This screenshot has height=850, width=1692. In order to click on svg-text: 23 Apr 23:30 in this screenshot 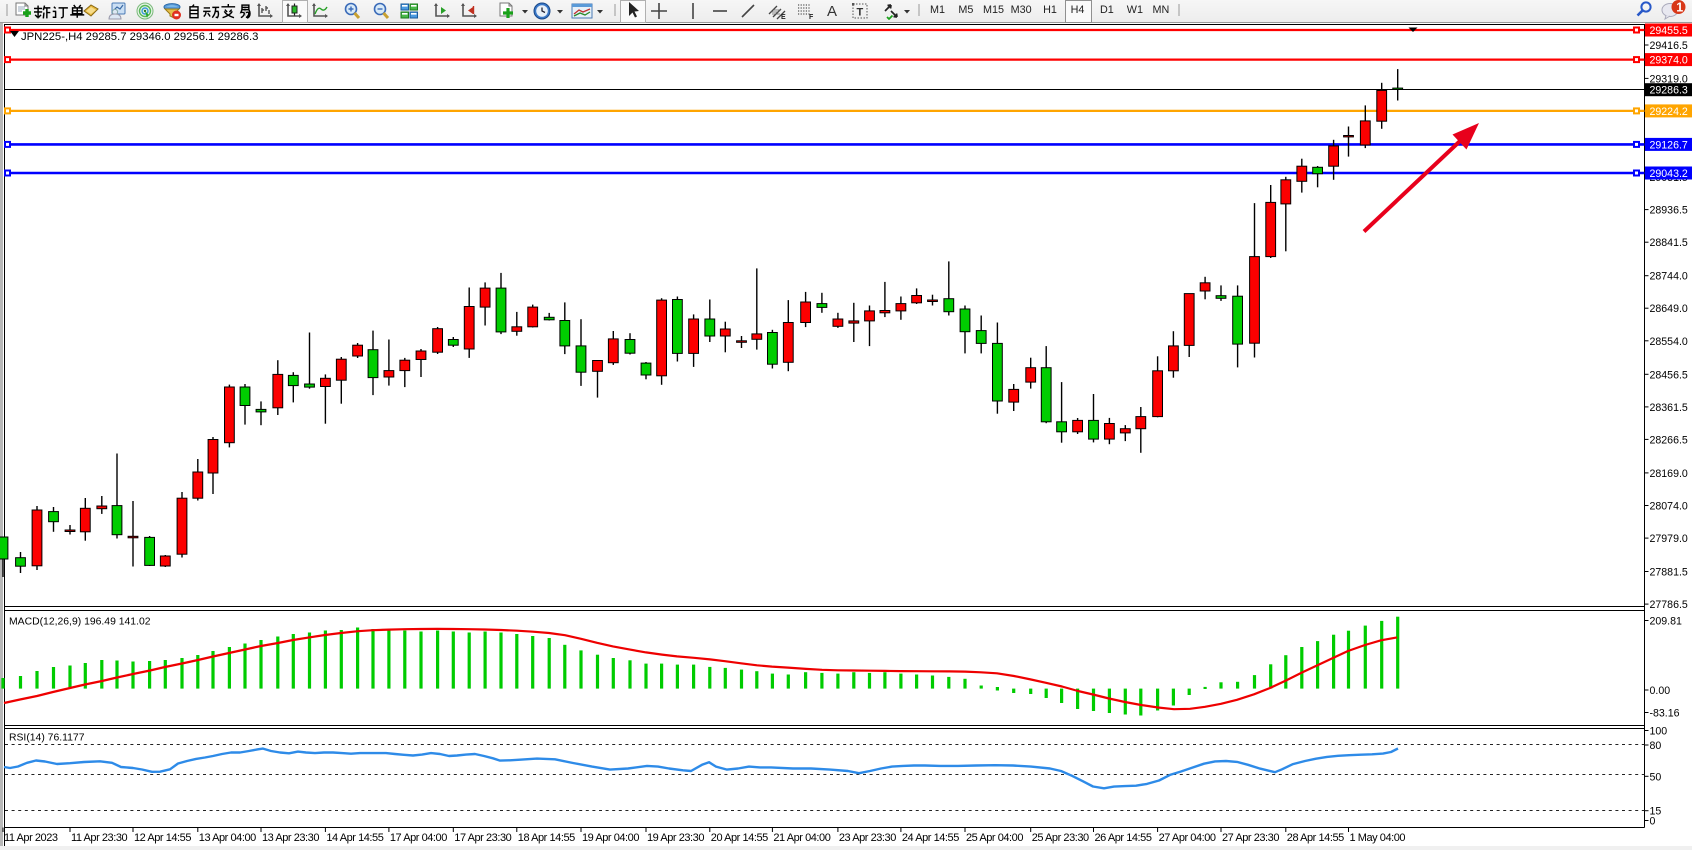, I will do `click(867, 838)`.